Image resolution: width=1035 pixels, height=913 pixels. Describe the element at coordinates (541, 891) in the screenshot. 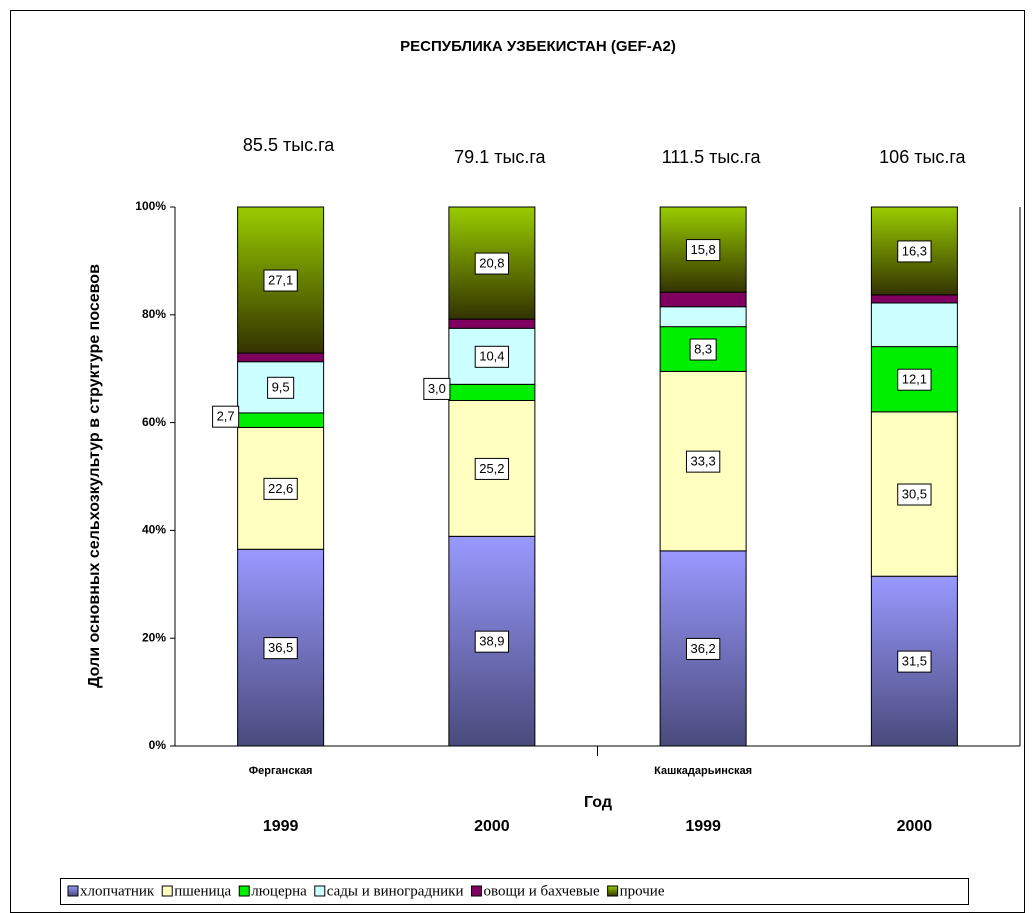

I see `legend-label: овощи и бахчевые` at that location.